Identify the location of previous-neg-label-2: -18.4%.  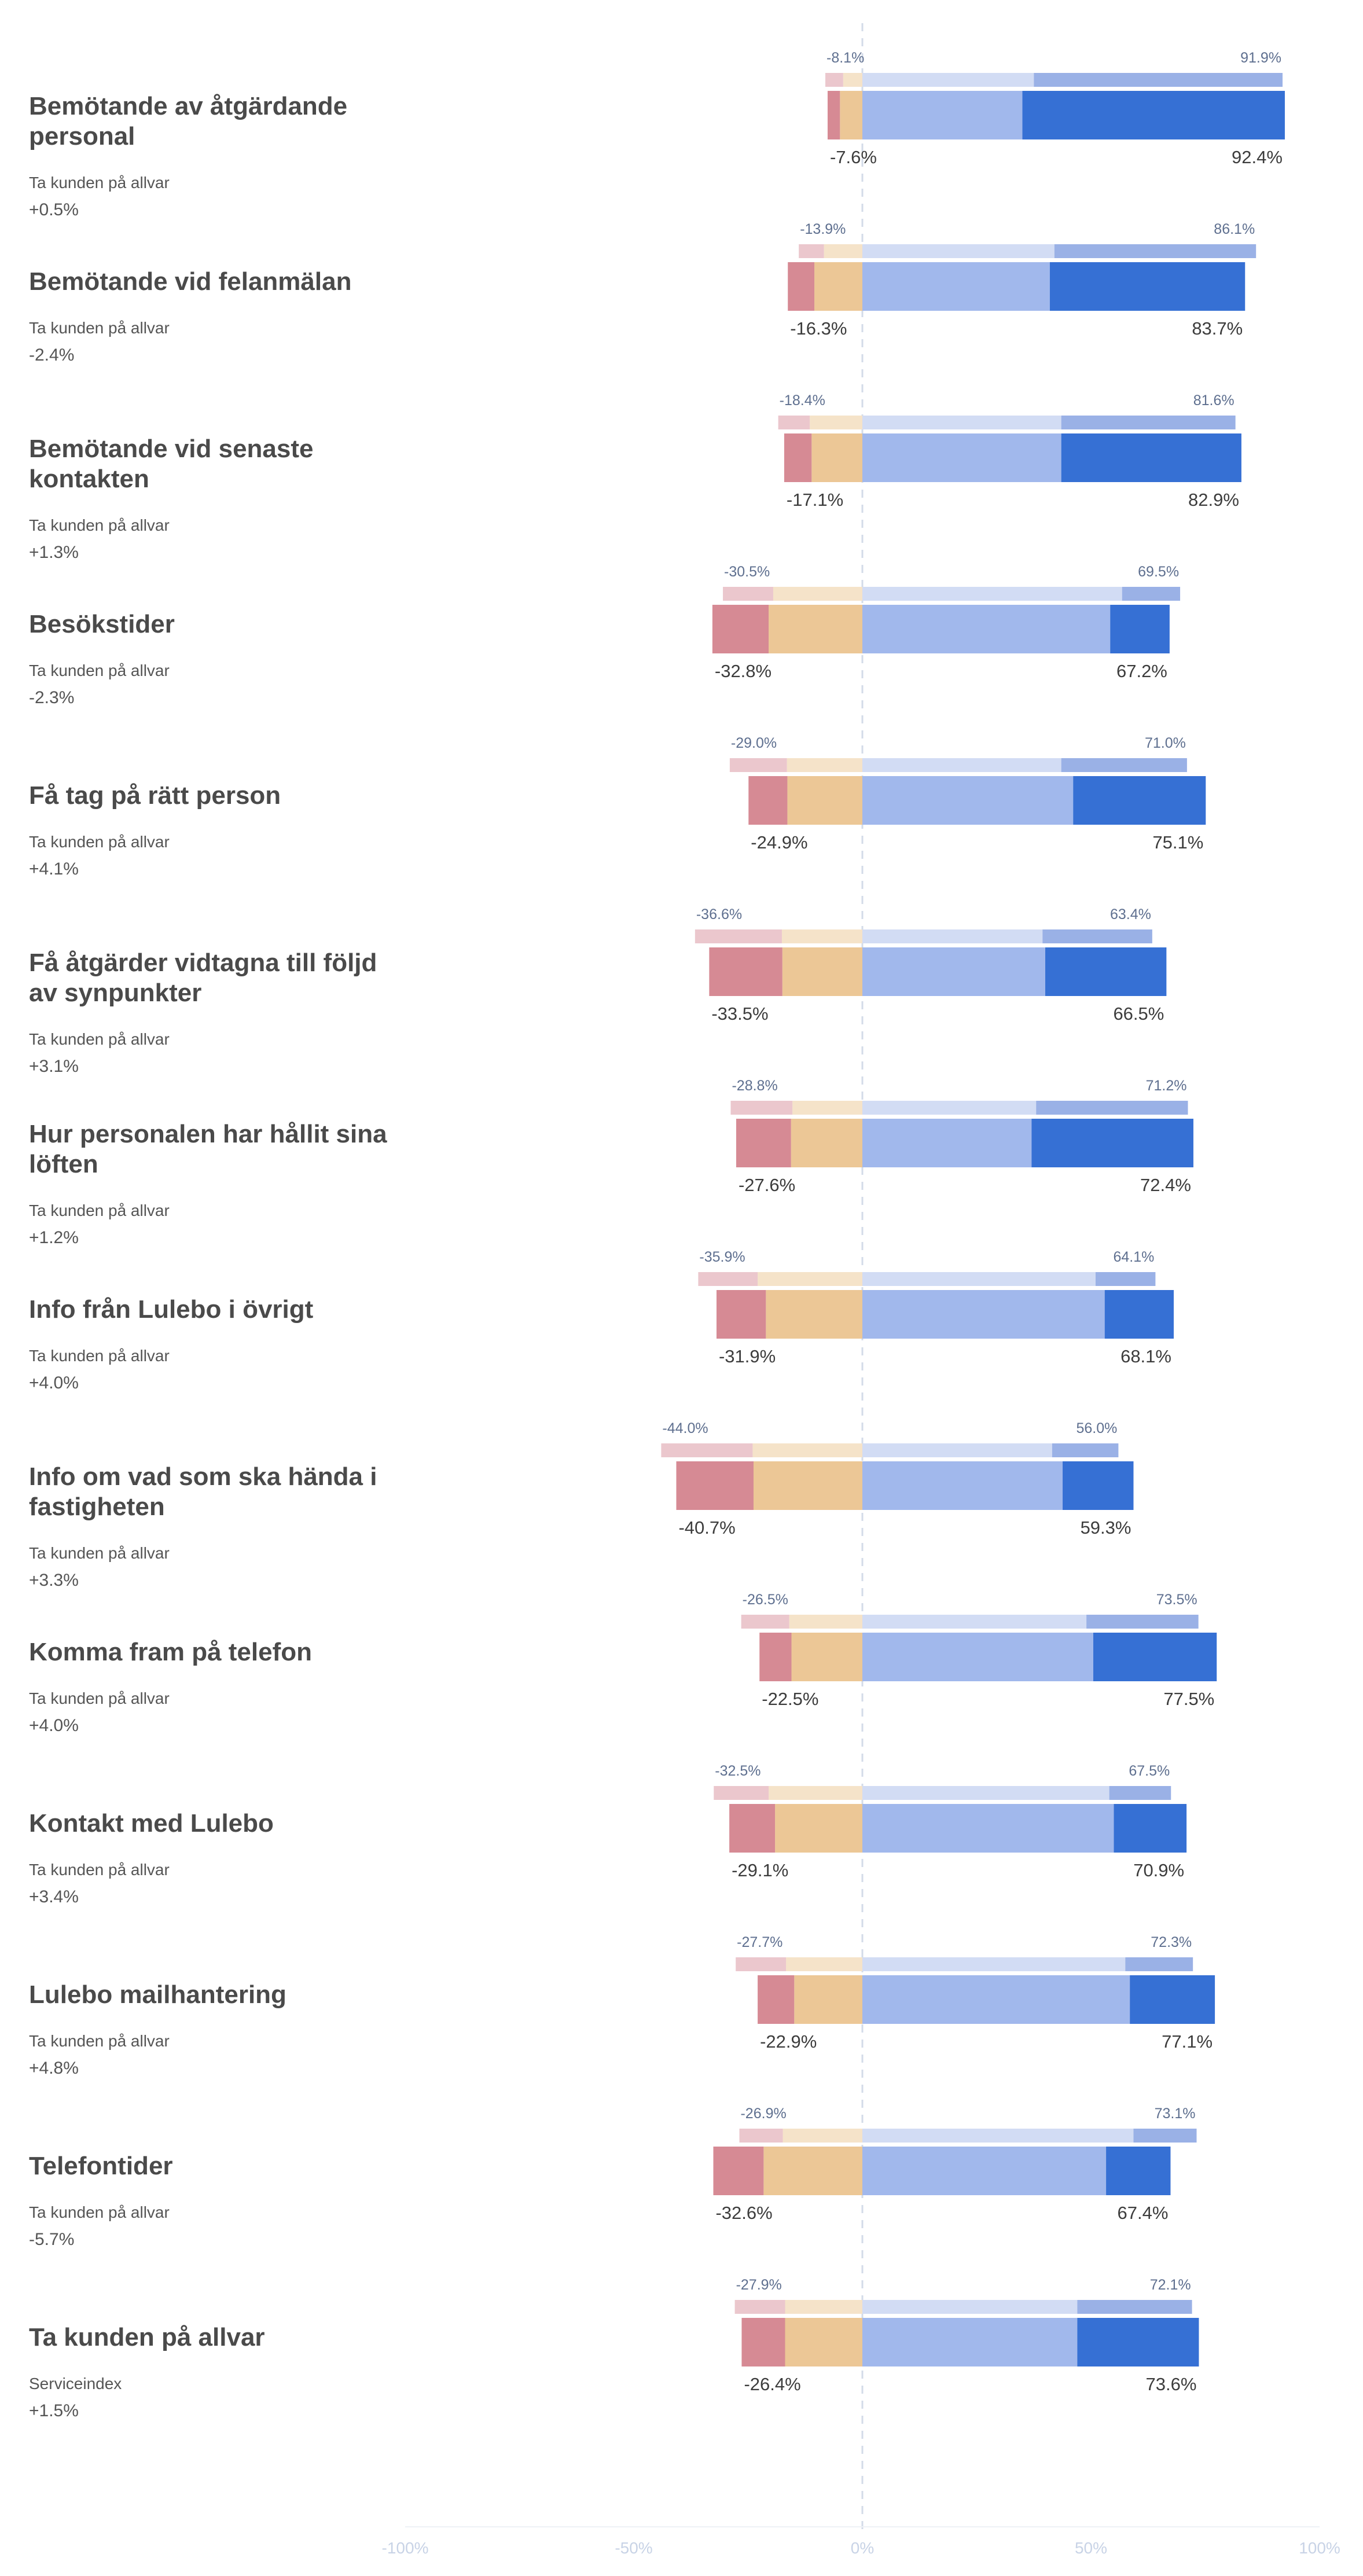
(802, 400).